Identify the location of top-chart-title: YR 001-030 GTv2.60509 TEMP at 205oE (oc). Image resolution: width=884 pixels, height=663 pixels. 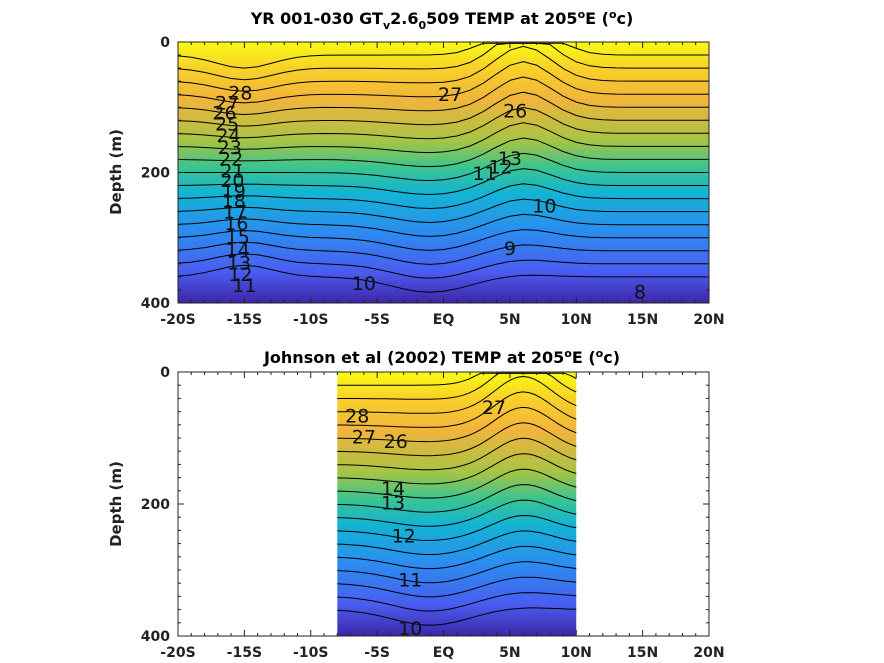
(442, 20).